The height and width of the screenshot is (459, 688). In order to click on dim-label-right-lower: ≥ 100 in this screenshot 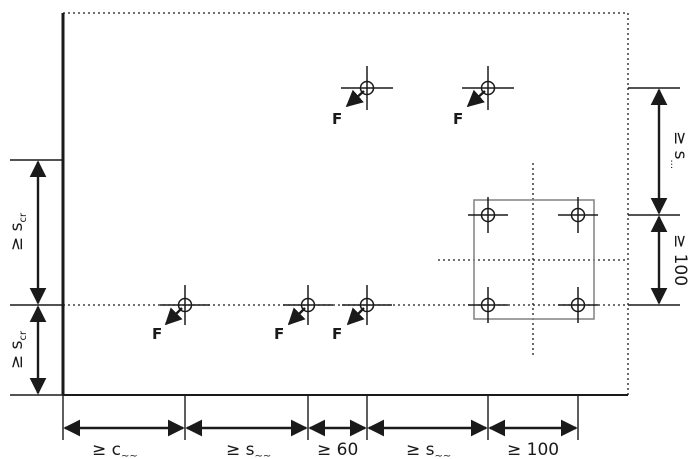, I will do `click(679, 260)`.